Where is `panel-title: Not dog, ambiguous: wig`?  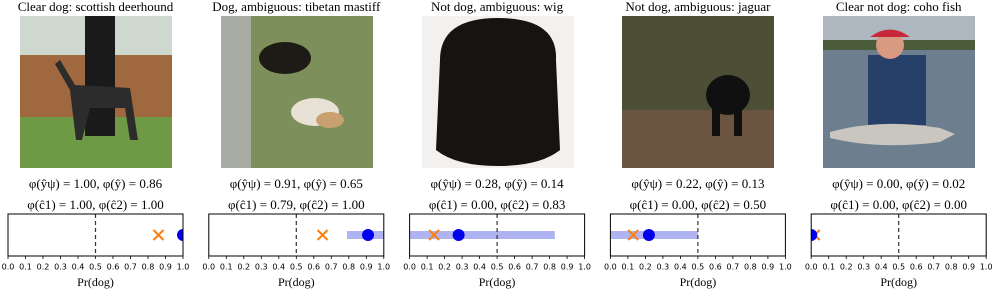 panel-title: Not dog, ambiguous: wig is located at coordinates (497, 7).